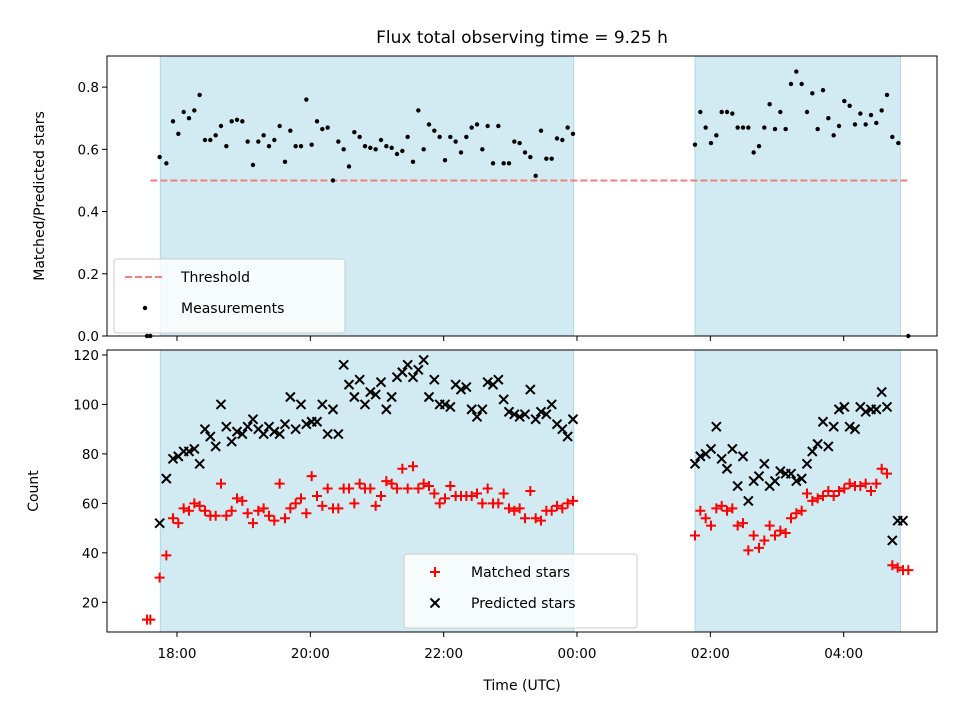 This screenshot has width=960, height=720. What do you see at coordinates (443, 654) in the screenshot?
I see `x-tick-label: 22:00` at bounding box center [443, 654].